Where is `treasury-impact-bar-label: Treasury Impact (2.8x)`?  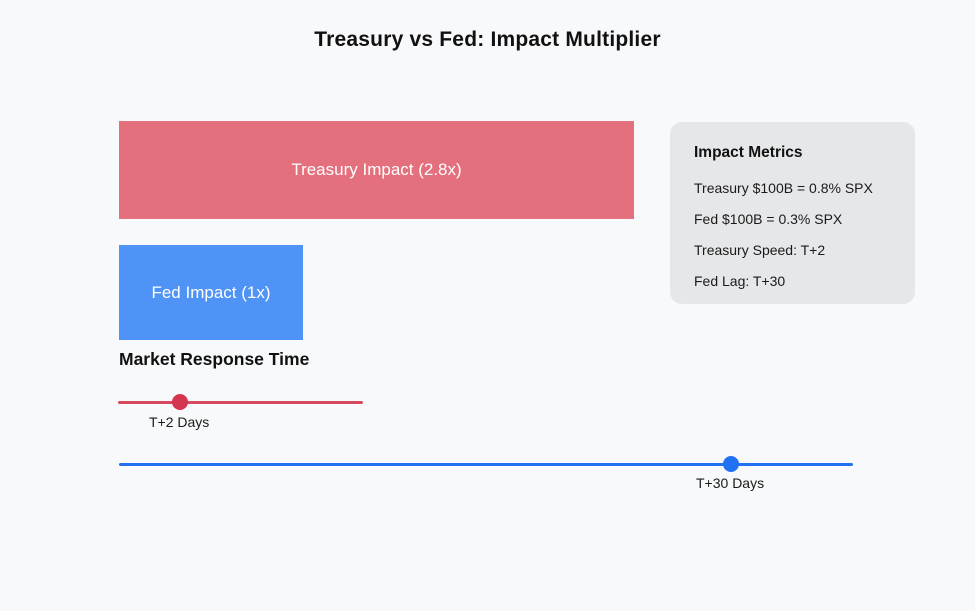
treasury-impact-bar-label: Treasury Impact (2.8x) is located at coordinates (376, 169).